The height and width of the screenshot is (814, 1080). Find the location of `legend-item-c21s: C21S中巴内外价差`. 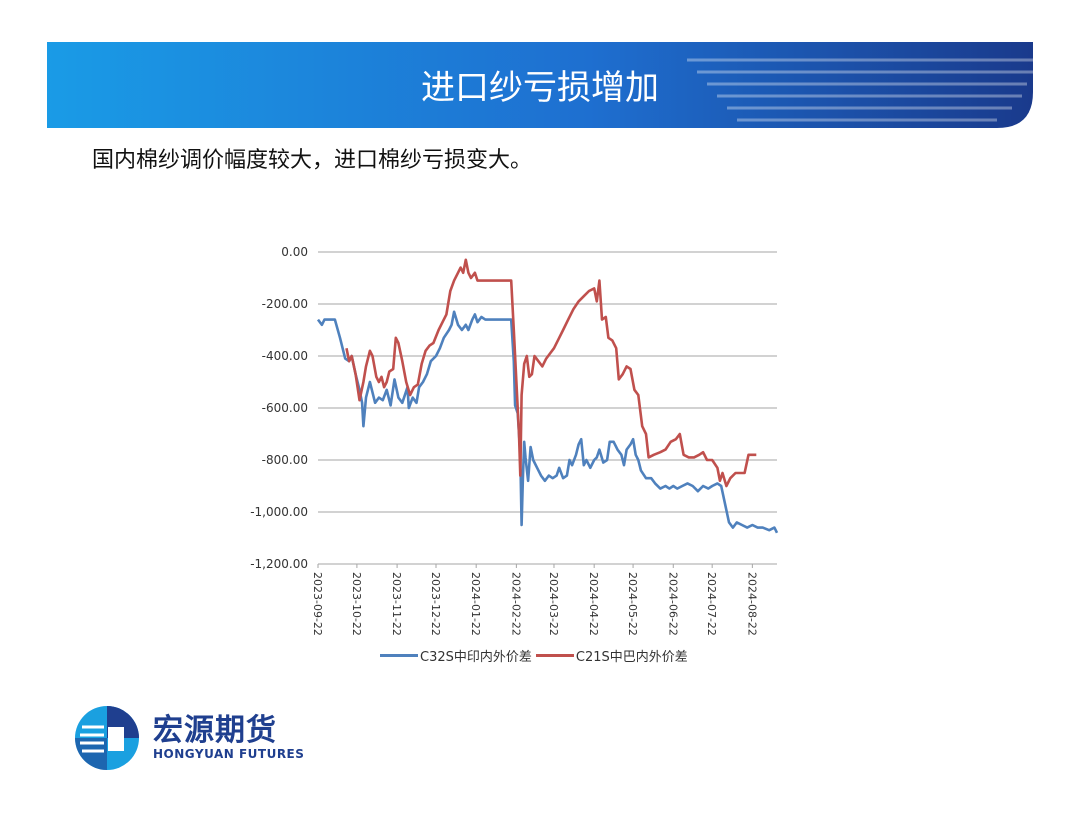

legend-item-c21s: C21S中巴内外价差 is located at coordinates (611, 655).